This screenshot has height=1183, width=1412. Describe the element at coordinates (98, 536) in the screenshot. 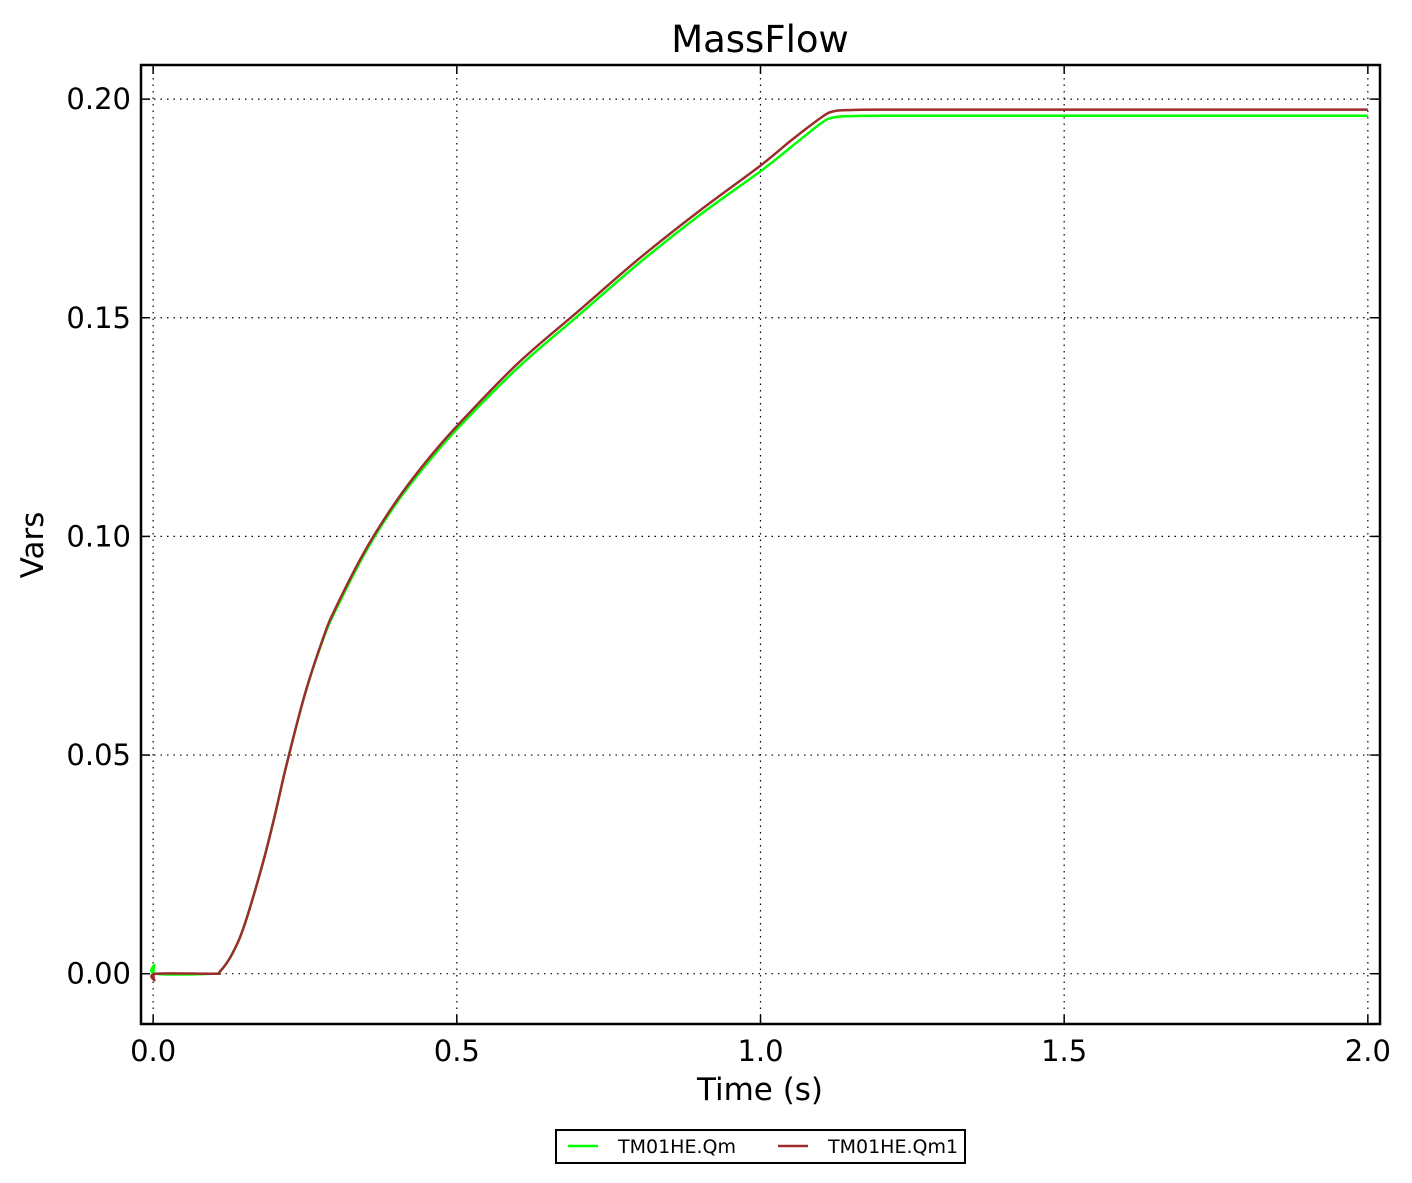

I see `y-tick-label: 0.10` at that location.